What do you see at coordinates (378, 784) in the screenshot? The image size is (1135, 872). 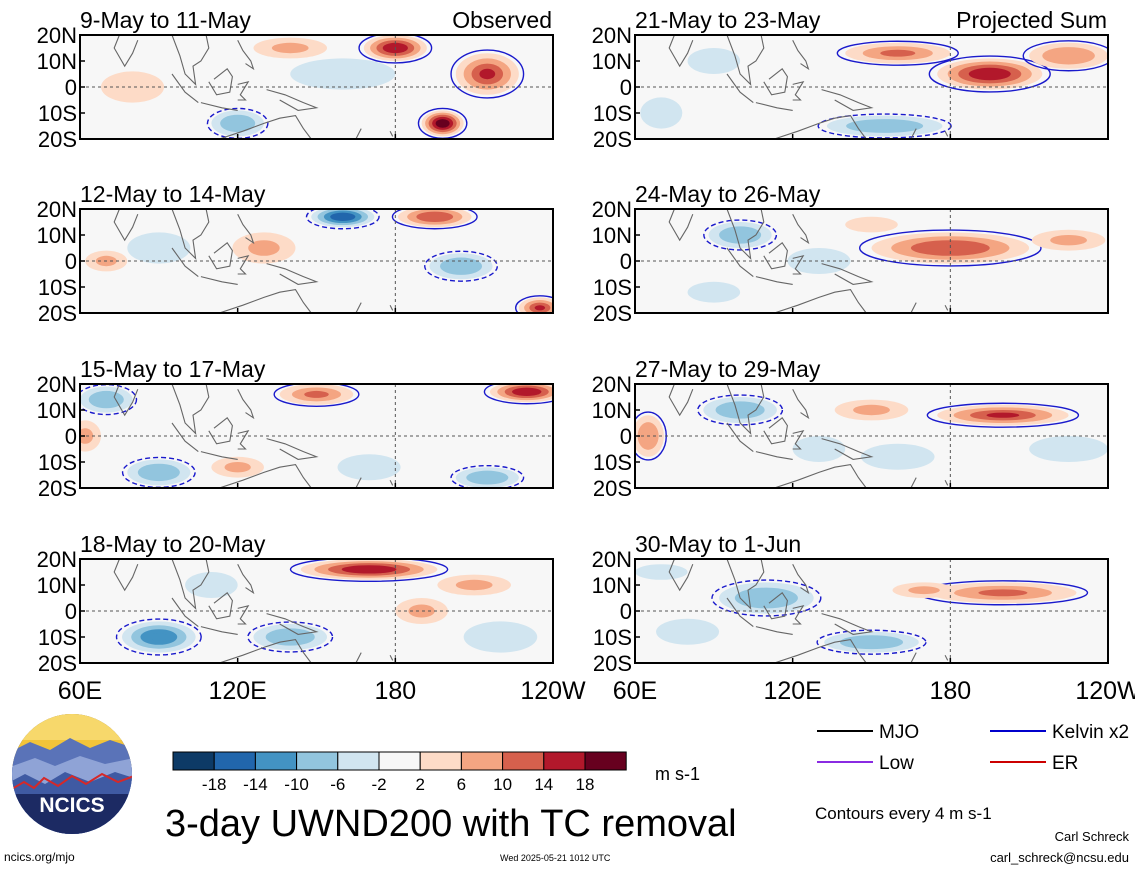 I see `colorbar-tick-label: -2` at bounding box center [378, 784].